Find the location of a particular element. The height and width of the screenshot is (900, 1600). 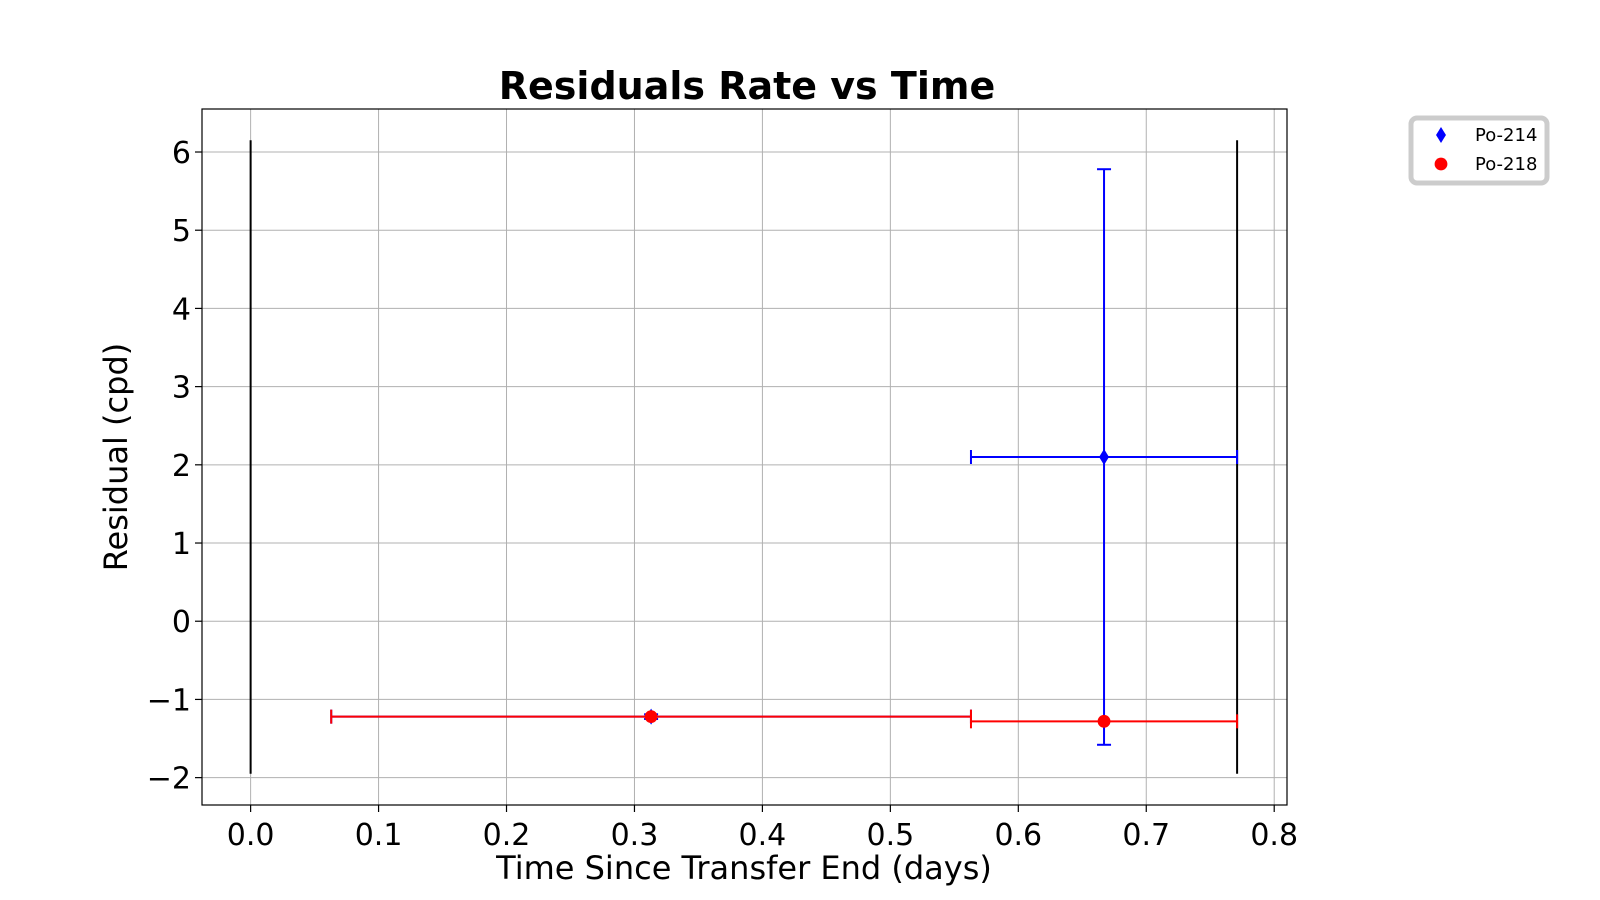

y-axis-ticks: −2 −1 0 1 2 3 4 5 6 is located at coordinates (174, 466).